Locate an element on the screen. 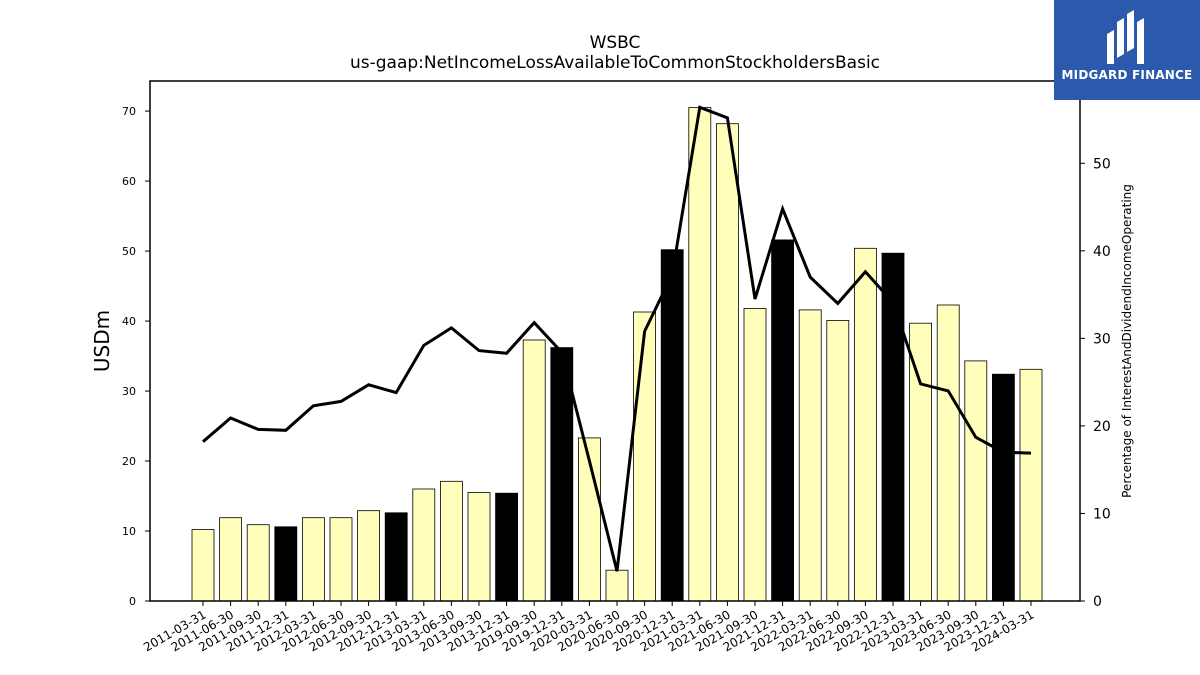  left-axis: 0 10 20 30 40 50 60 70 is located at coordinates (136, 356).